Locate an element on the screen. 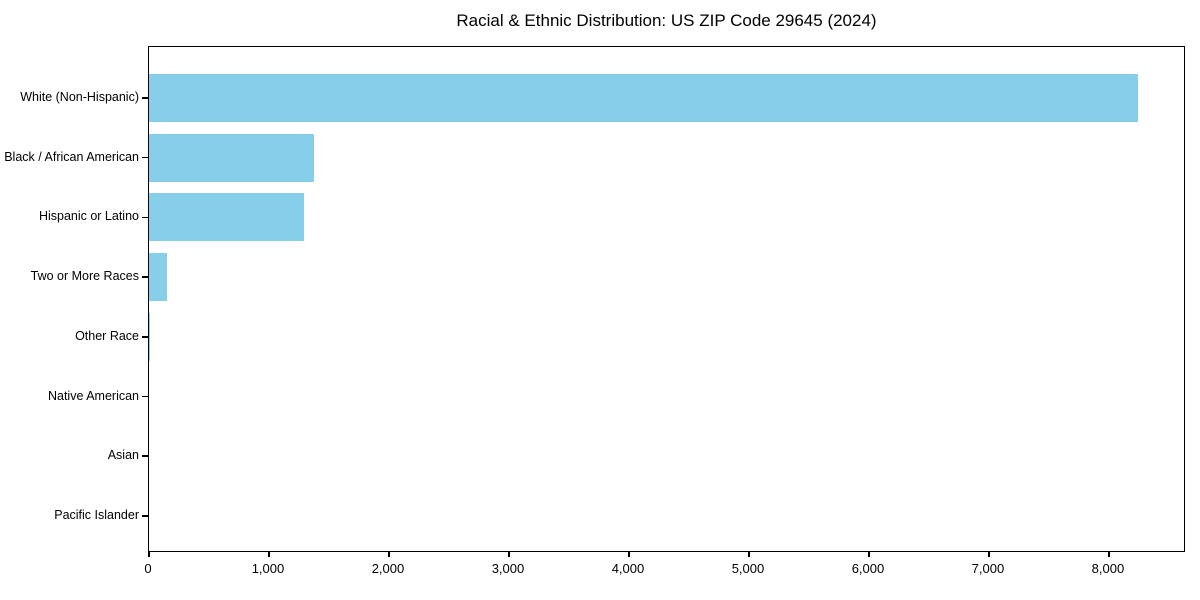  x-tick-label: 7,000 is located at coordinates (988, 568).